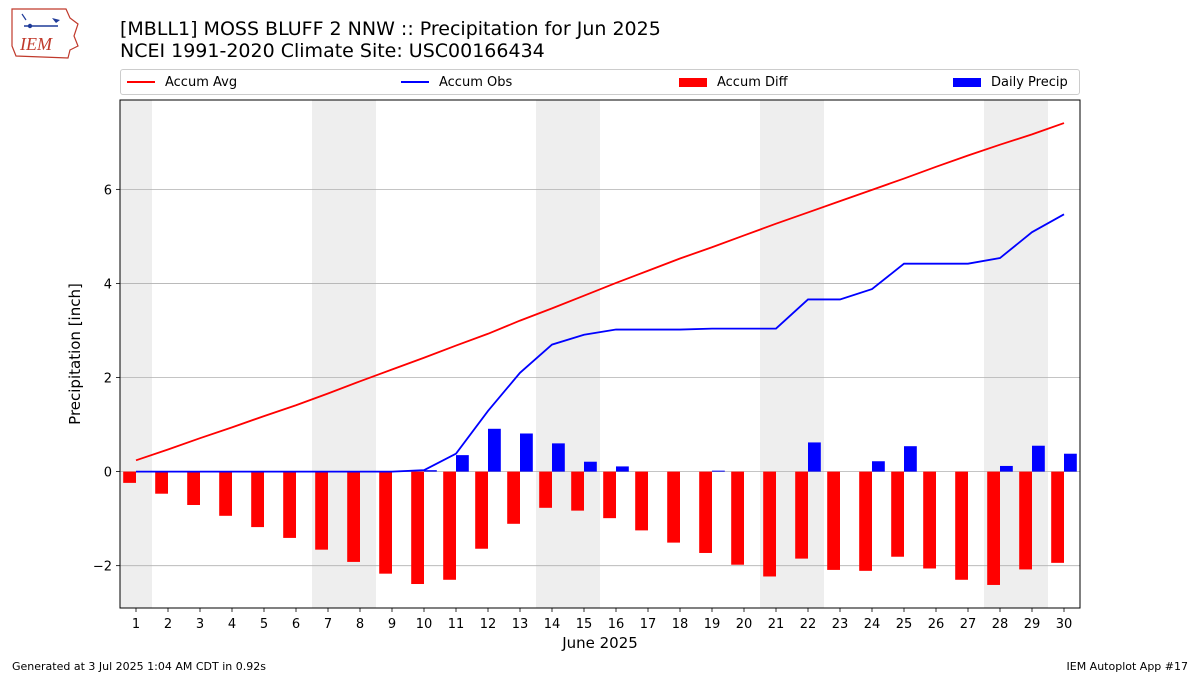 The height and width of the screenshot is (675, 1200). I want to click on x-tick-label-17: 17, so click(648, 624).